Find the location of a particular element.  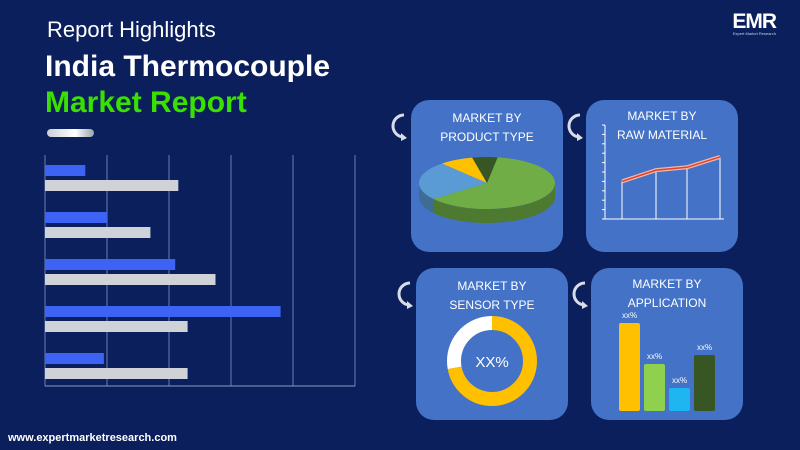

card-product-type: MARKET BY PRODUCT TYPE is located at coordinates (487, 176).